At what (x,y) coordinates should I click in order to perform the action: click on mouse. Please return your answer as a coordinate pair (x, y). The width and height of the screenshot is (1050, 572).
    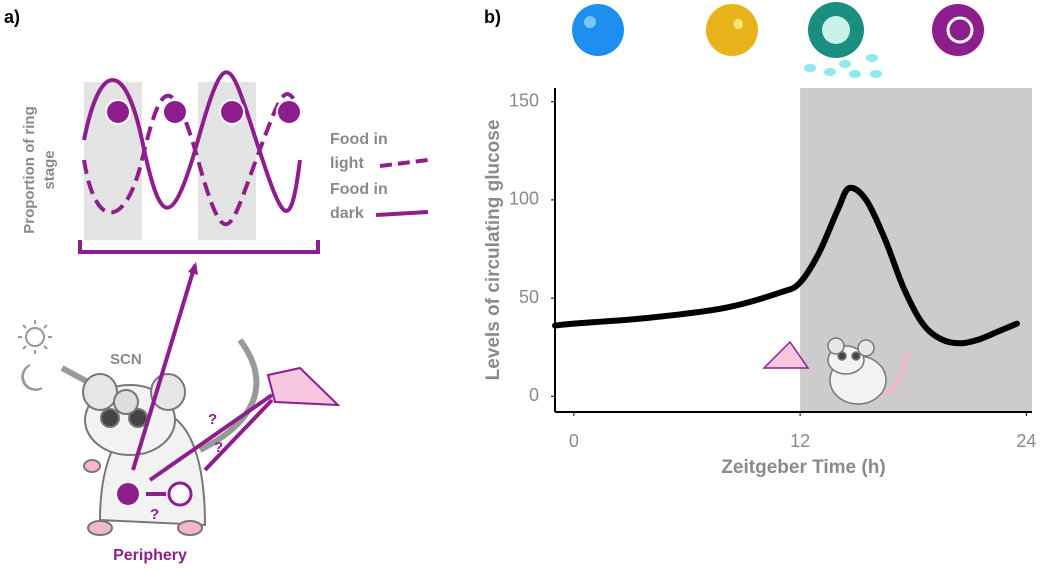
    Looking at the image, I should click on (171, 437).